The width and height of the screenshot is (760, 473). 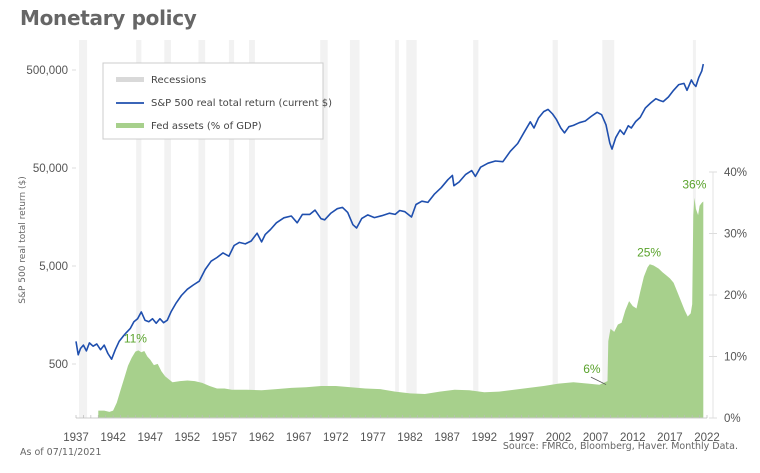 I want to click on x-tick-label: 2022, so click(x=707, y=438).